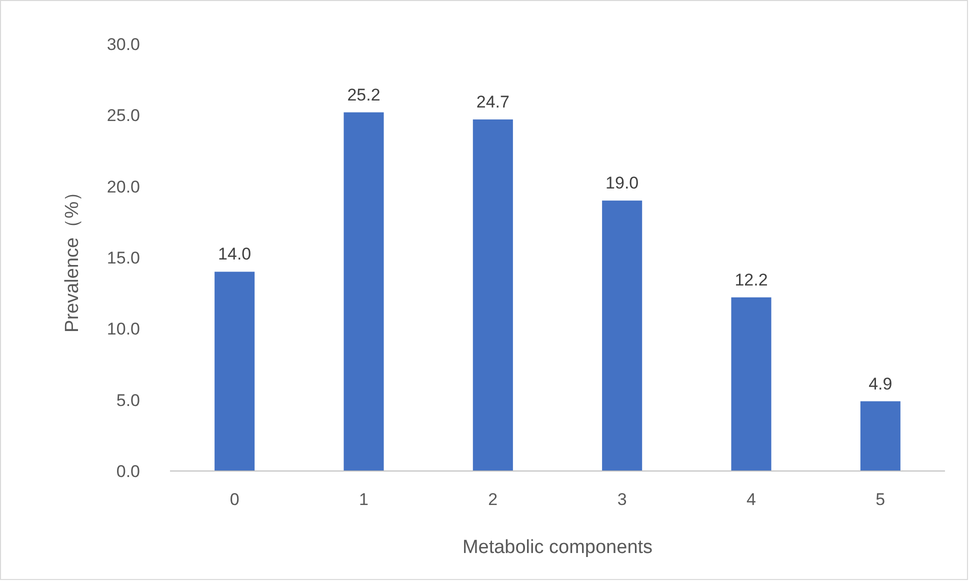 The width and height of the screenshot is (969, 581). I want to click on y-tick-label: 10.0, so click(123, 329).